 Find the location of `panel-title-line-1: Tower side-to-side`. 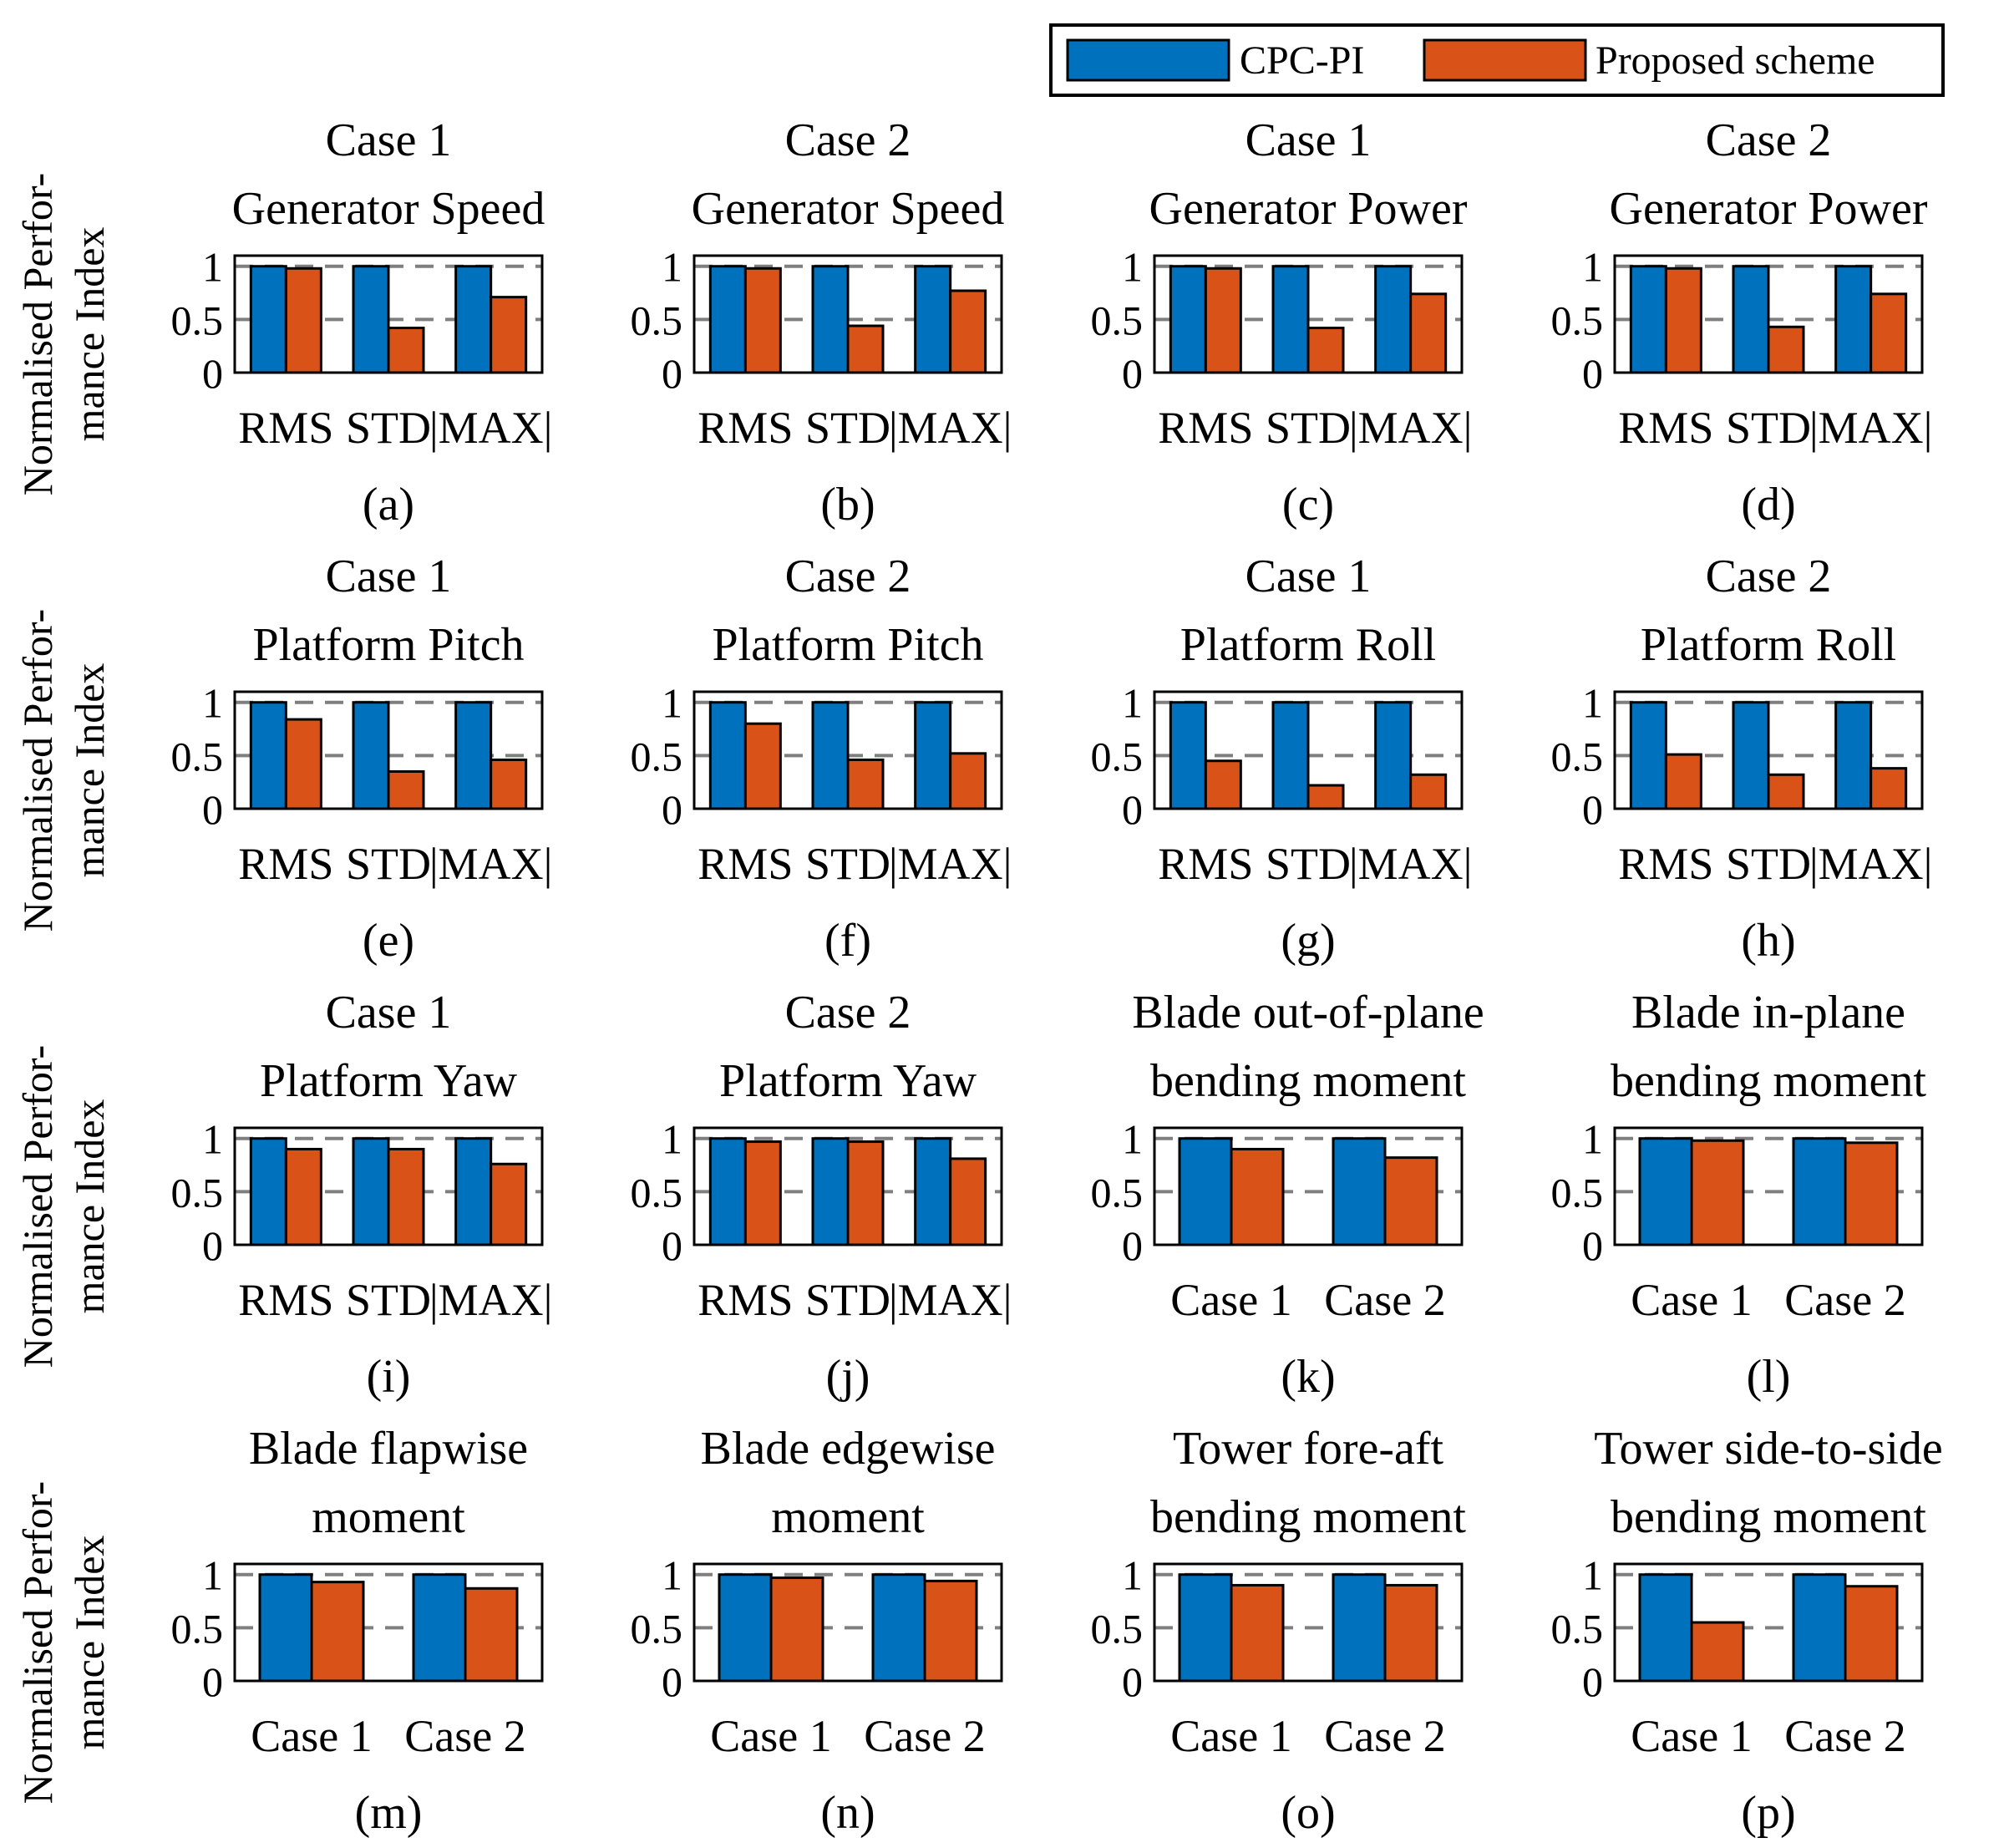

panel-title-line-1: Tower side-to-side is located at coordinates (1768, 1449).